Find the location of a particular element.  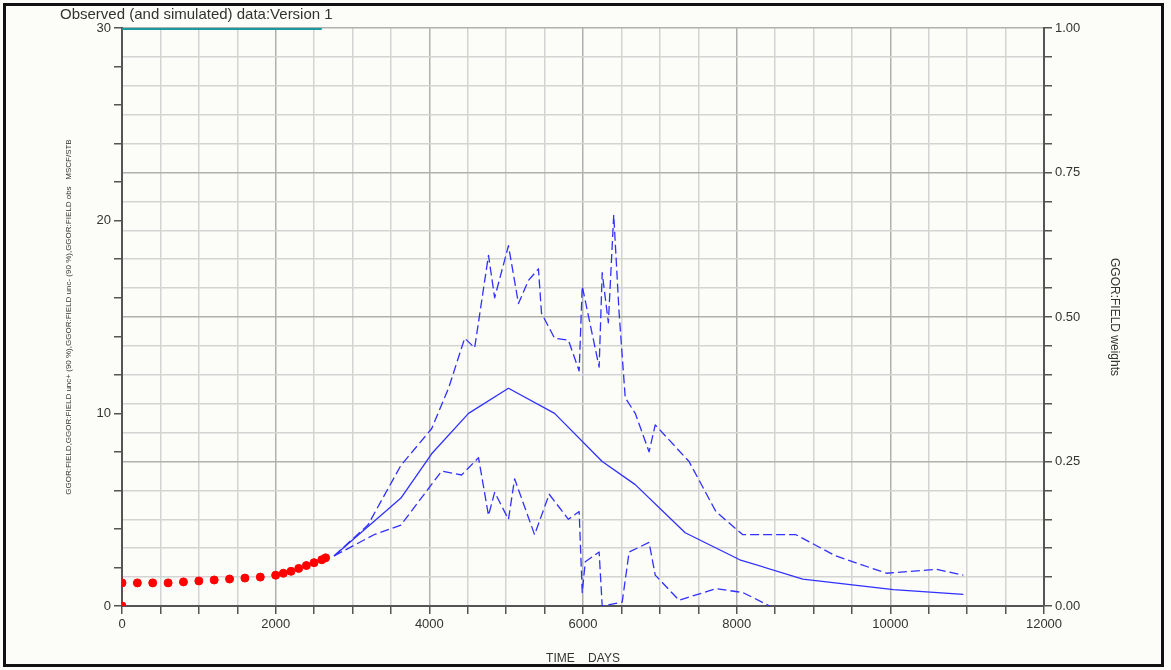

y-axis-title: GGOR:FIELD,GGOR:FIELD unc+ (90 %),GGOR:FIELD unc- (90 %),GGOR:FIELD obs MSCF/STB is located at coordinates (68, 317).